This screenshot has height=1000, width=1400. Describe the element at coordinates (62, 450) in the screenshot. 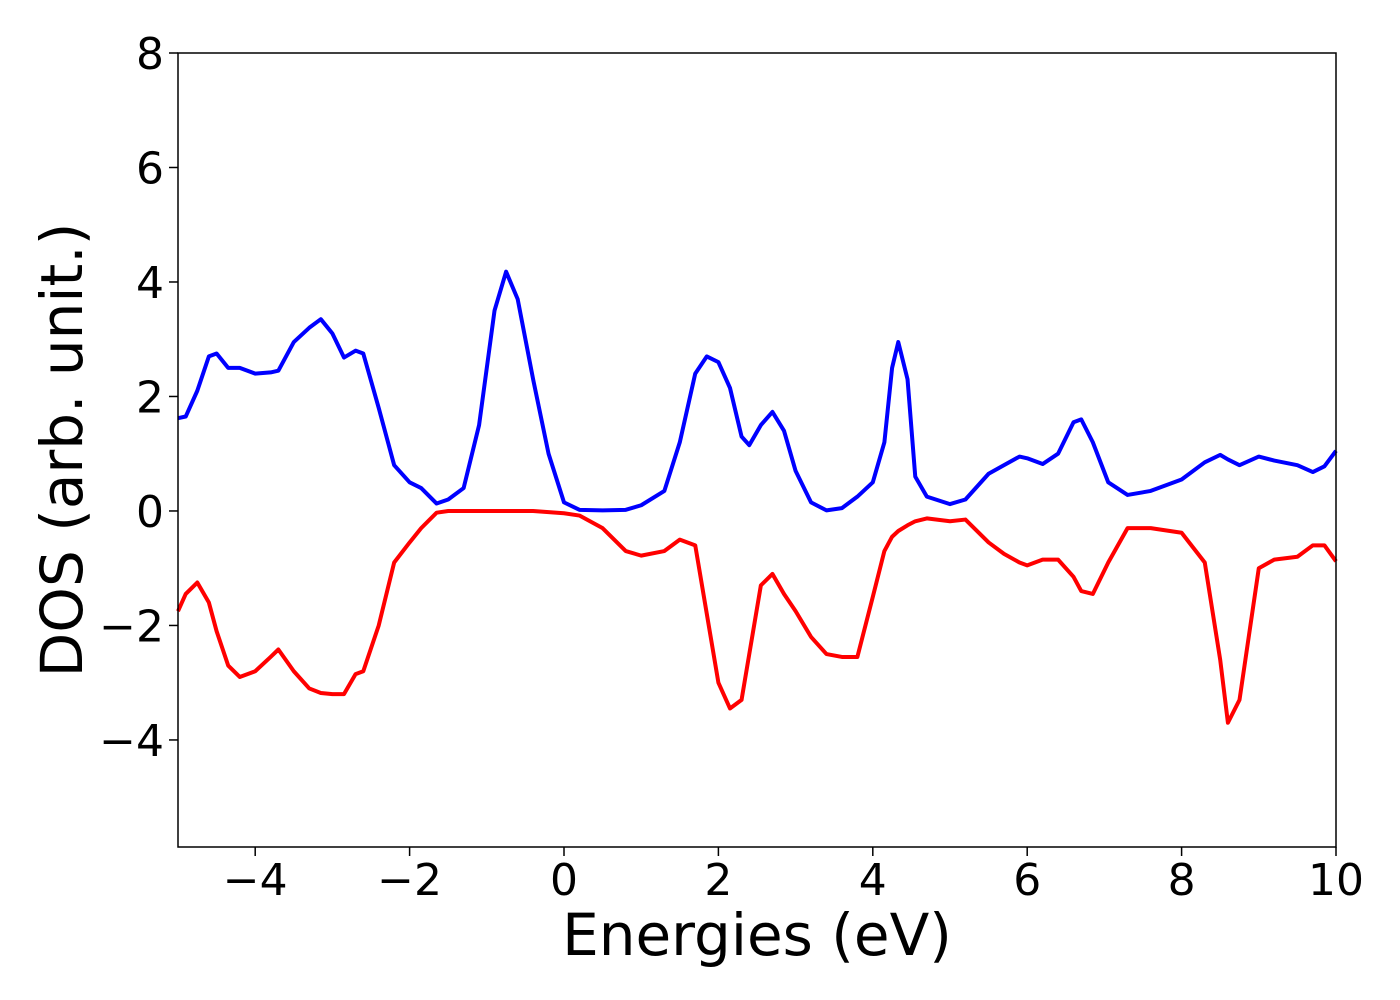

I see `y-axis-label: DOS (arb. unit.)` at that location.